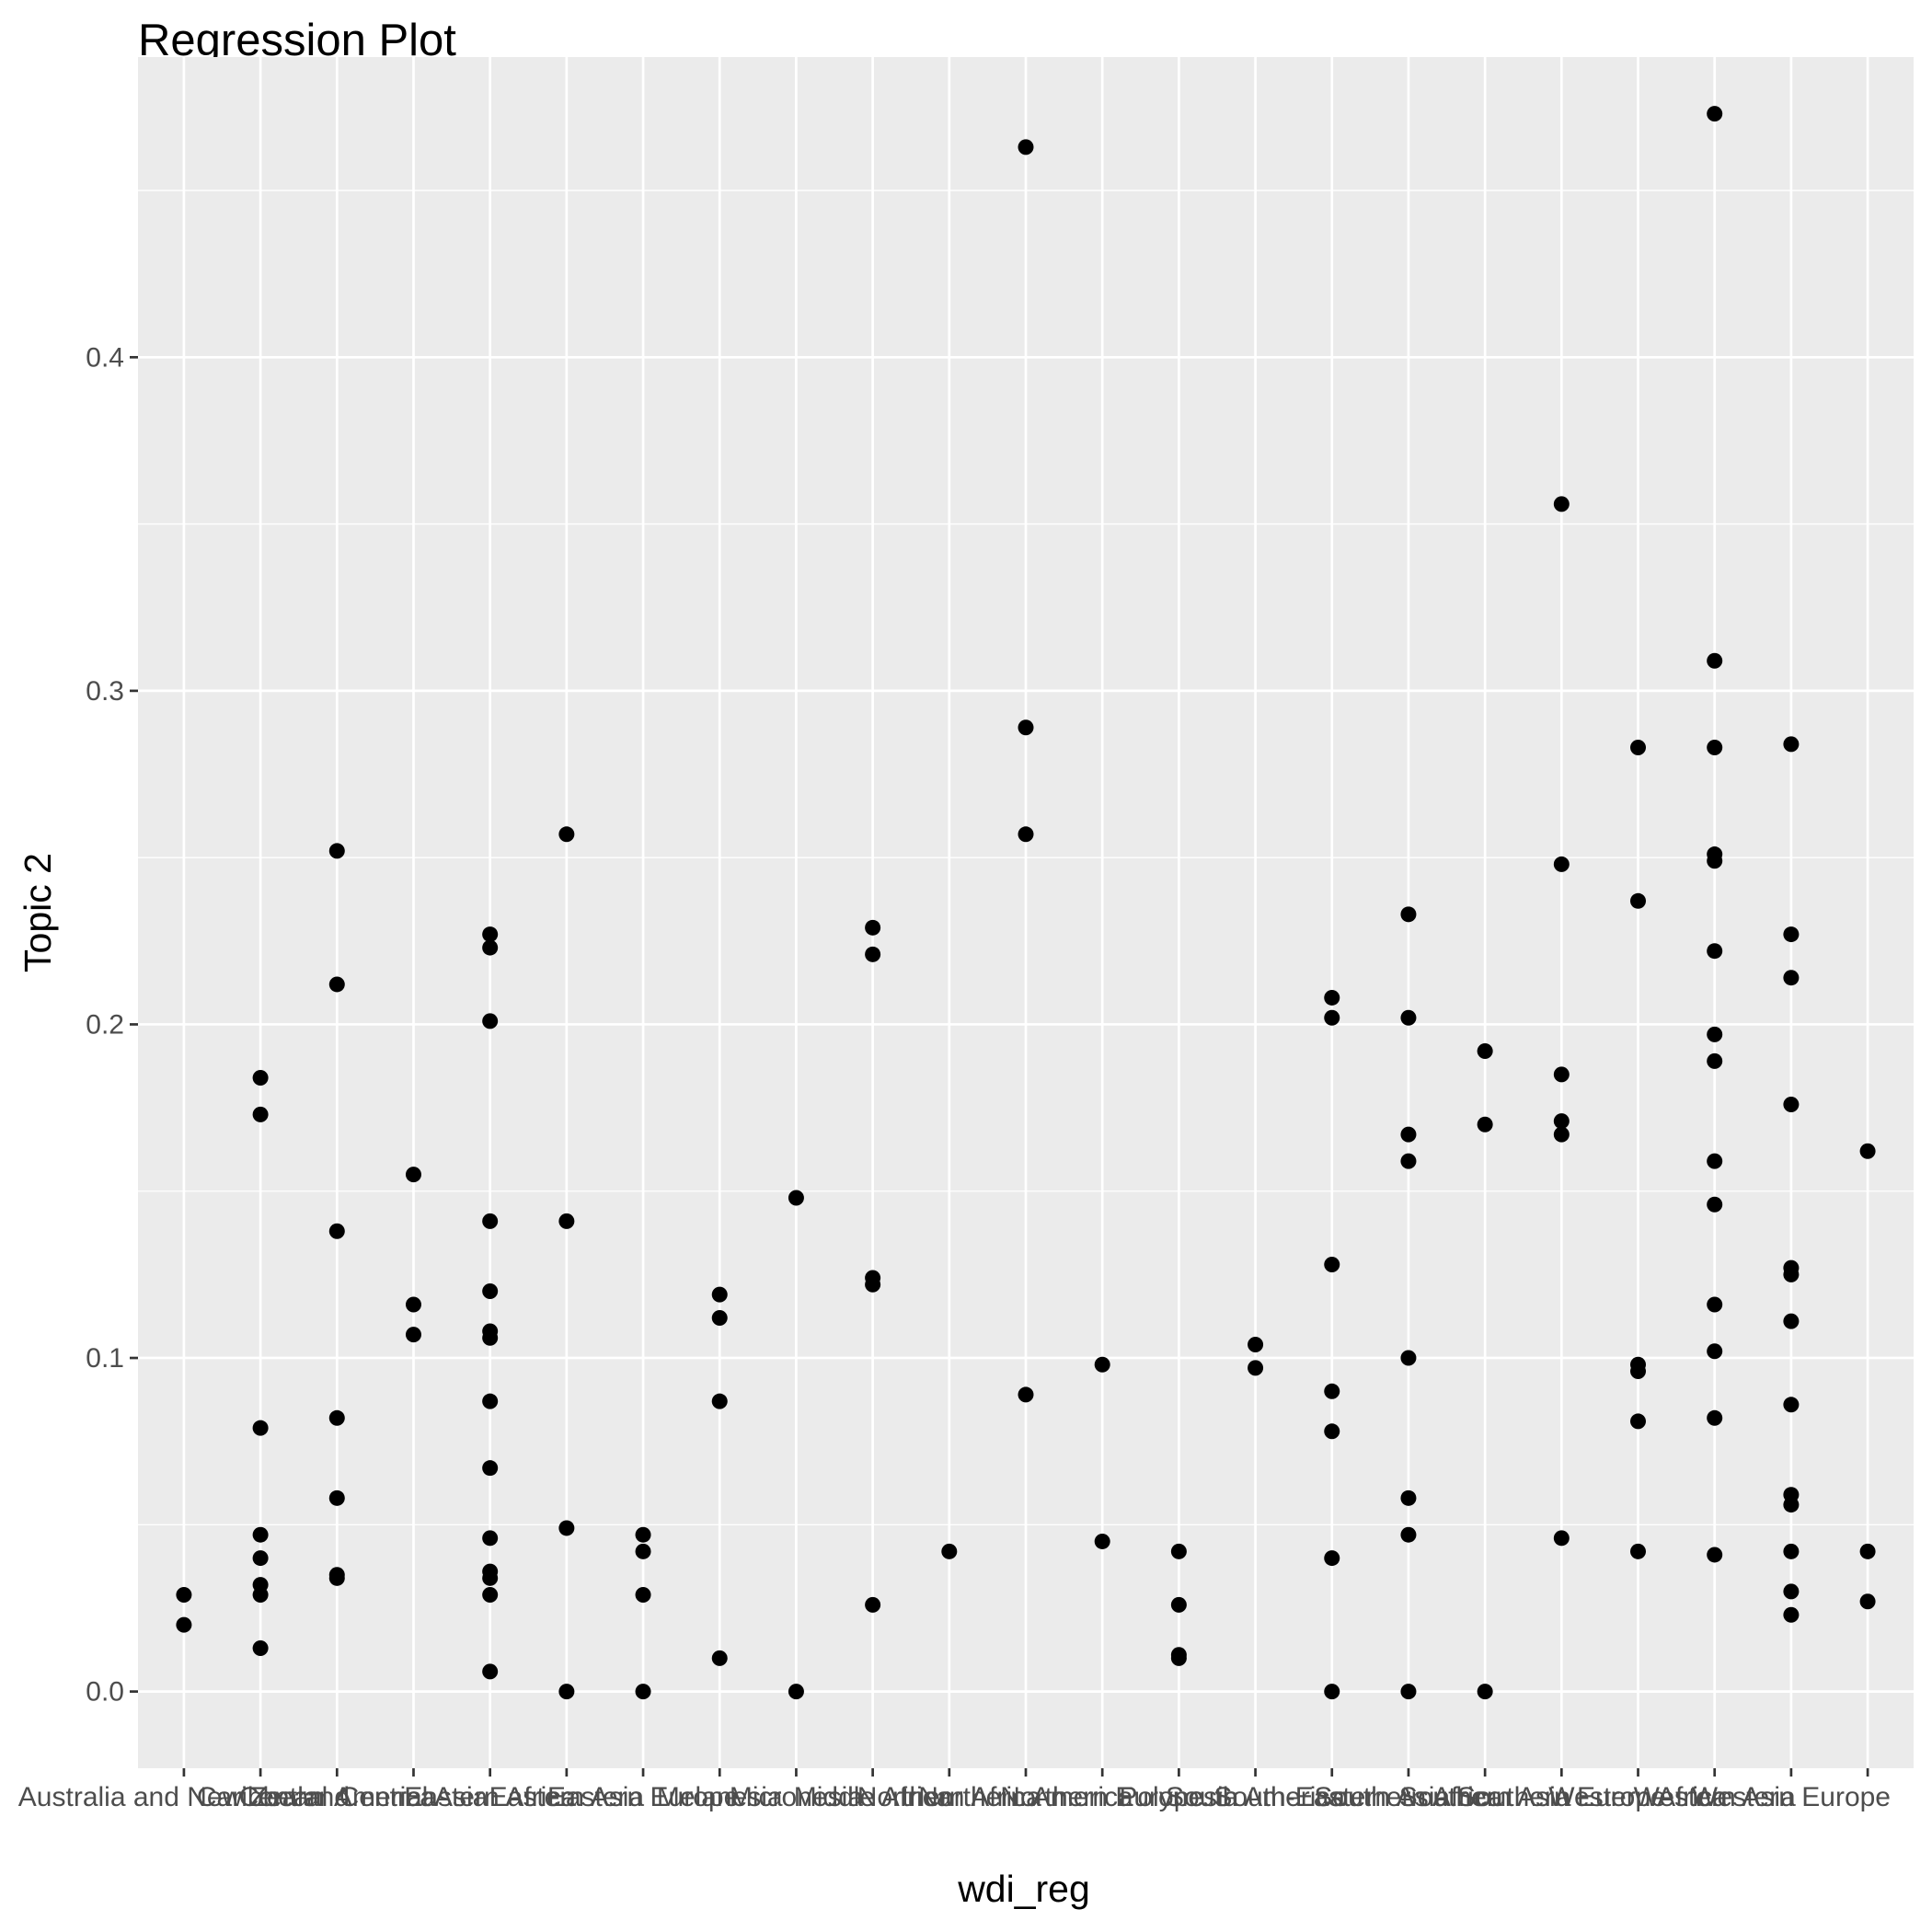 The height and width of the screenshot is (1932, 1932). What do you see at coordinates (38, 912) in the screenshot?
I see `y-axis-title: Topic 2` at bounding box center [38, 912].